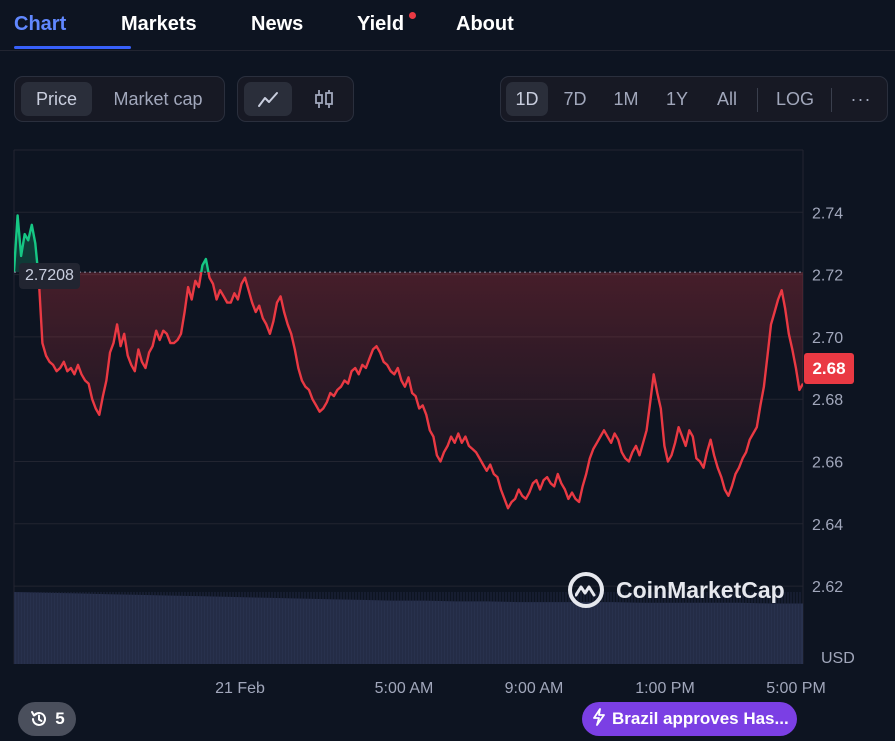 This screenshot has height=741, width=895. What do you see at coordinates (838, 658) in the screenshot?
I see `y-unit-label: USD` at bounding box center [838, 658].